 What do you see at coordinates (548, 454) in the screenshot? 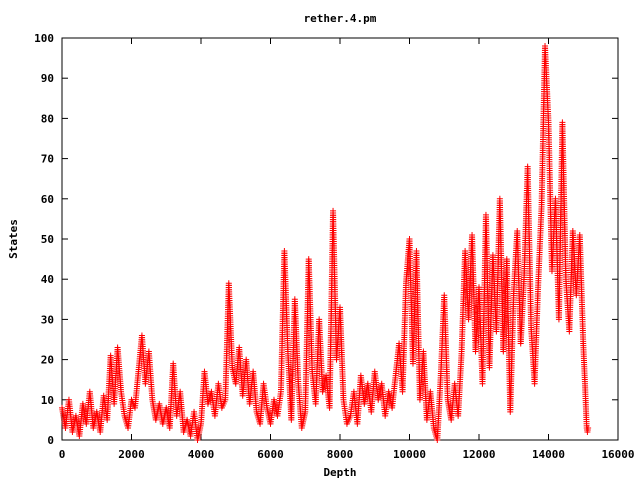
I see `x-tick-label: 14000` at bounding box center [548, 454].